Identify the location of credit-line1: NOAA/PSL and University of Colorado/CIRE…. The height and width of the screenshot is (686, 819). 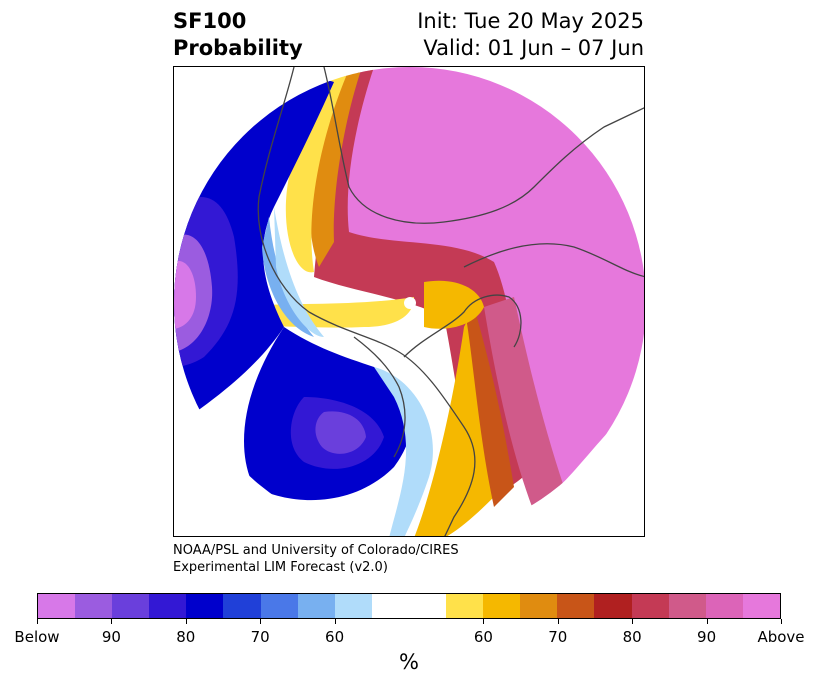
(316, 550).